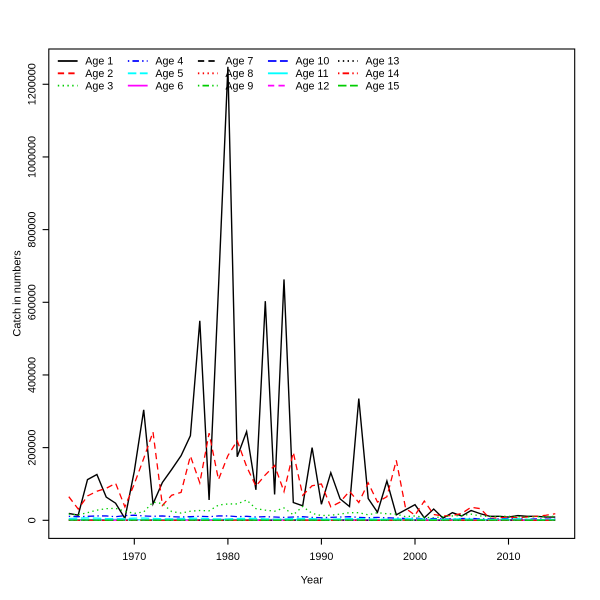 This screenshot has height=600, width=600. What do you see at coordinates (312, 580) in the screenshot?
I see `svg-text: Year` at bounding box center [312, 580].